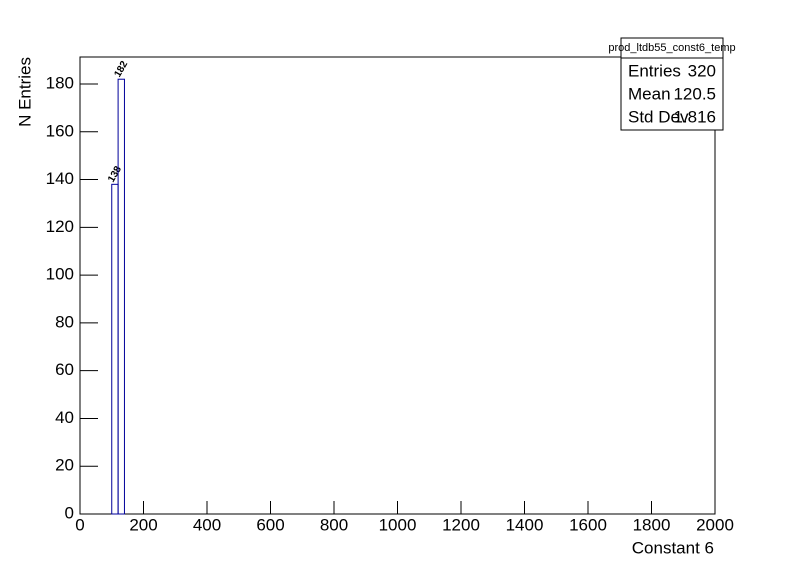 The height and width of the screenshot is (572, 796). I want to click on stats-label: Entries, so click(654, 70).